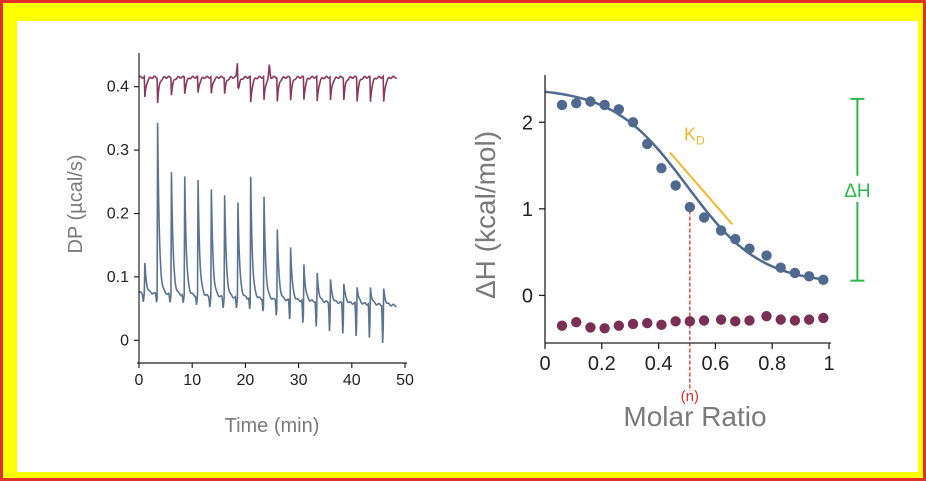 The height and width of the screenshot is (481, 926). Describe the element at coordinates (118, 277) in the screenshot. I see `left-y-tick-label: 0.1` at that location.